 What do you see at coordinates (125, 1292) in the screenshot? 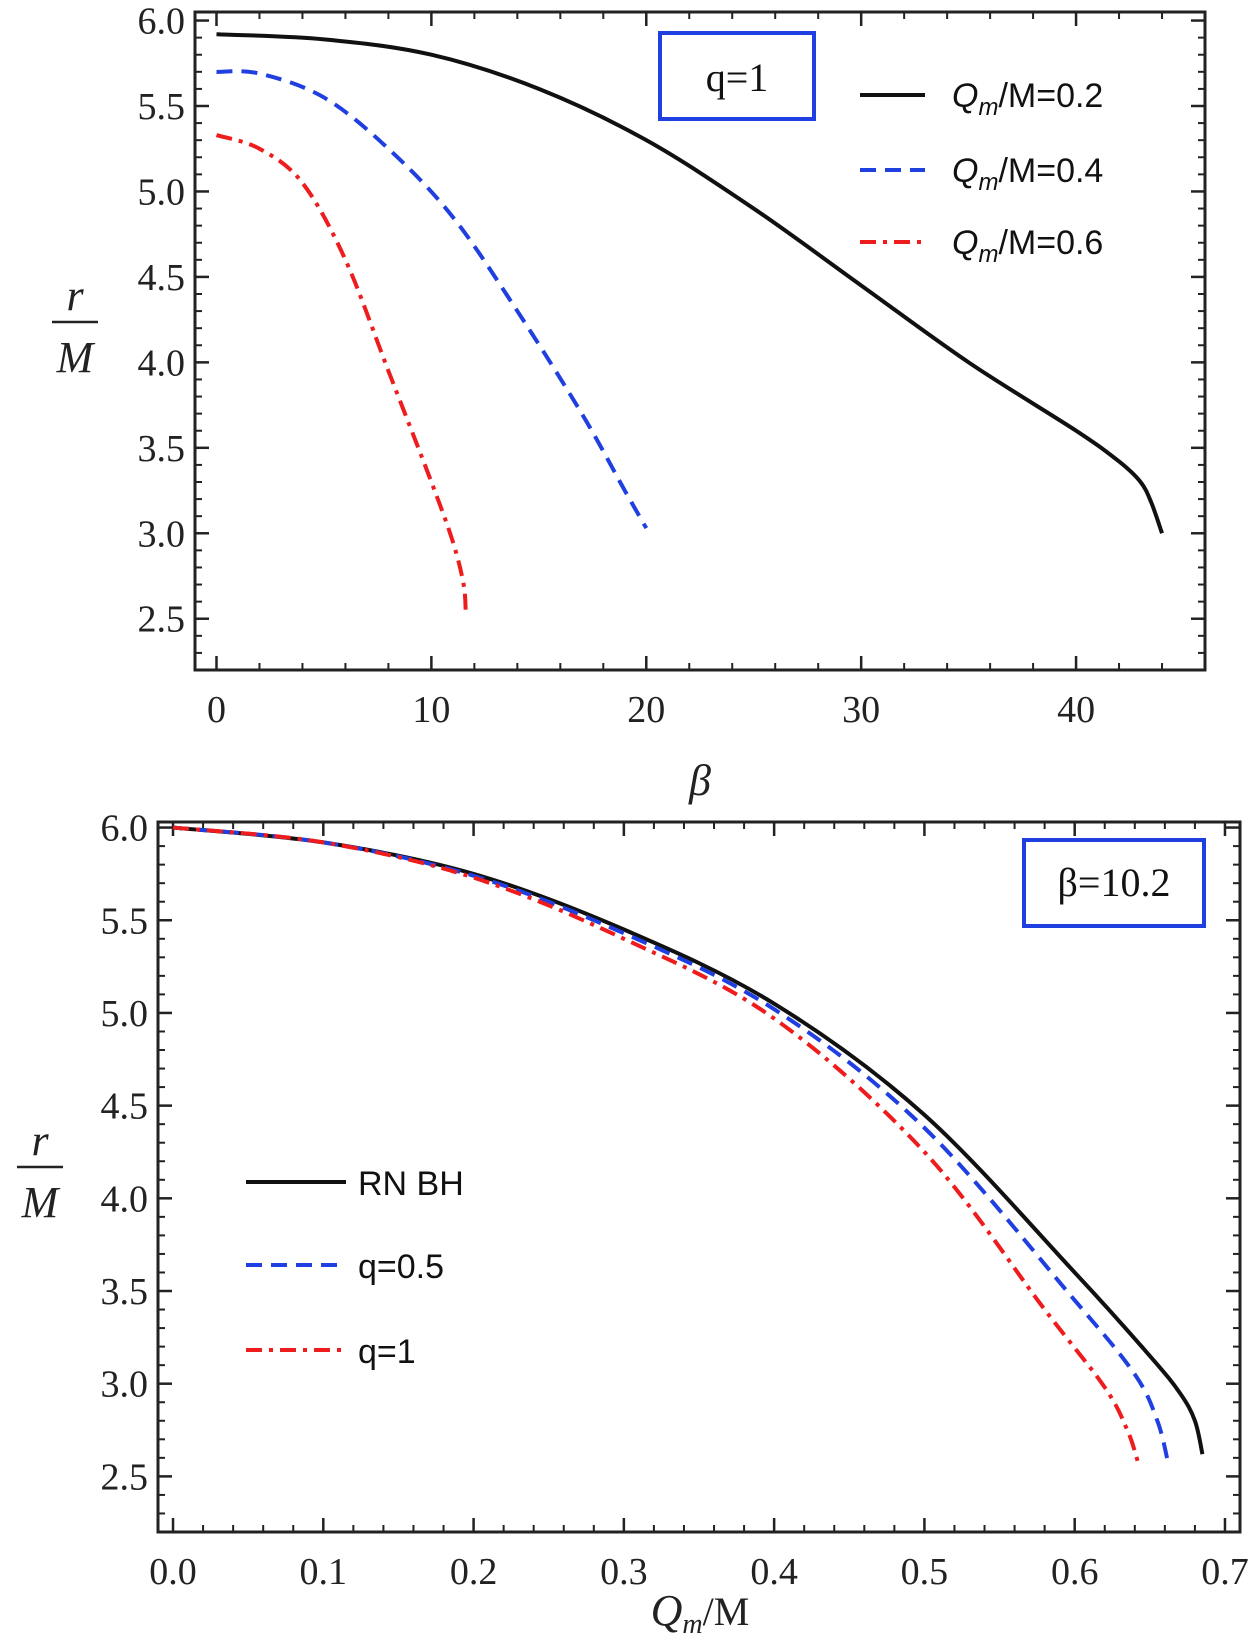
I see `bottom-y-tick-label-2: 3.5` at bounding box center [125, 1292].